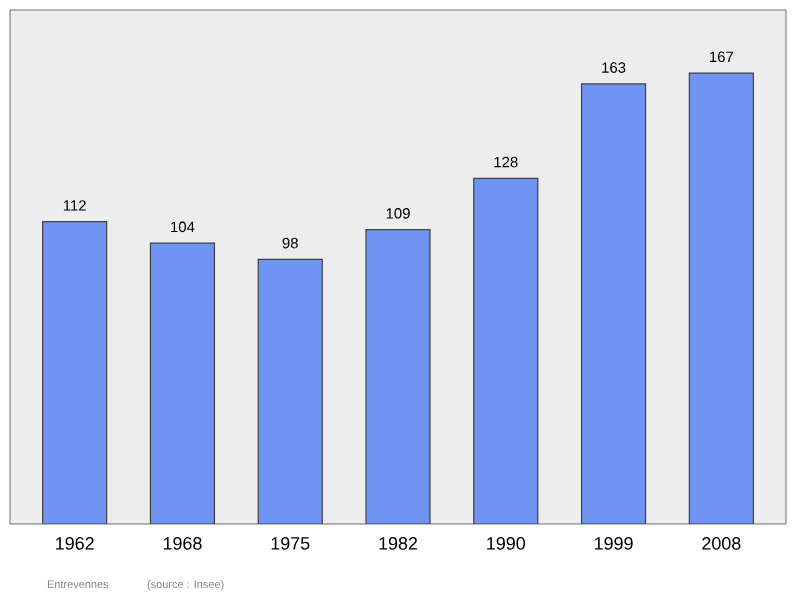 The height and width of the screenshot is (598, 800). What do you see at coordinates (75, 543) in the screenshot?
I see `x-tick-label: 1962` at bounding box center [75, 543].